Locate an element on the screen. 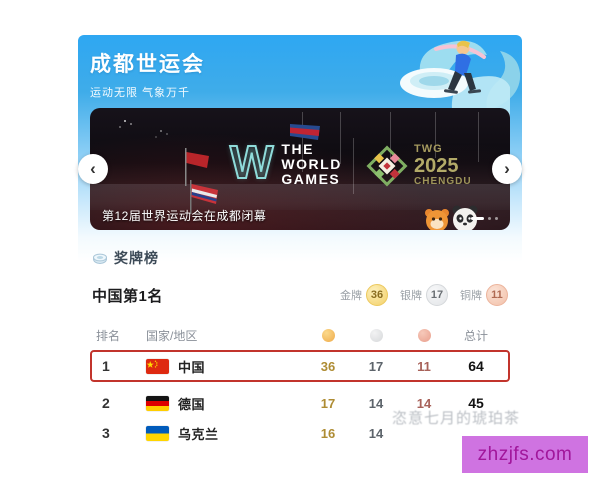 This screenshot has width=600, height=480. athlete-illustration is located at coordinates (460, 78).